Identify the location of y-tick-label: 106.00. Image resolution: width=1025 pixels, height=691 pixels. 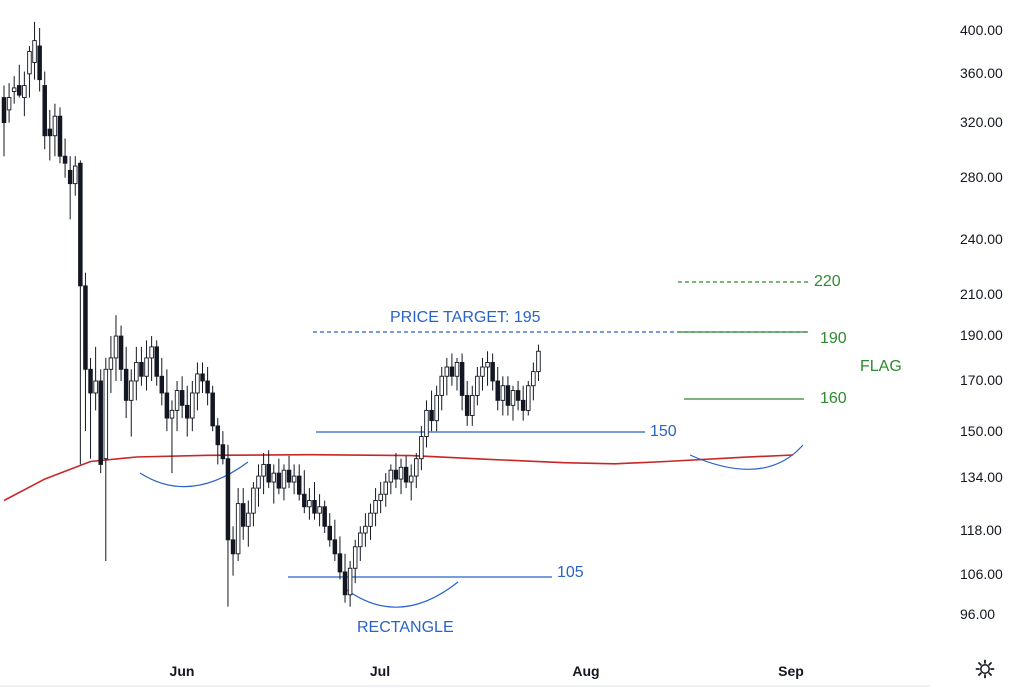
(981, 574).